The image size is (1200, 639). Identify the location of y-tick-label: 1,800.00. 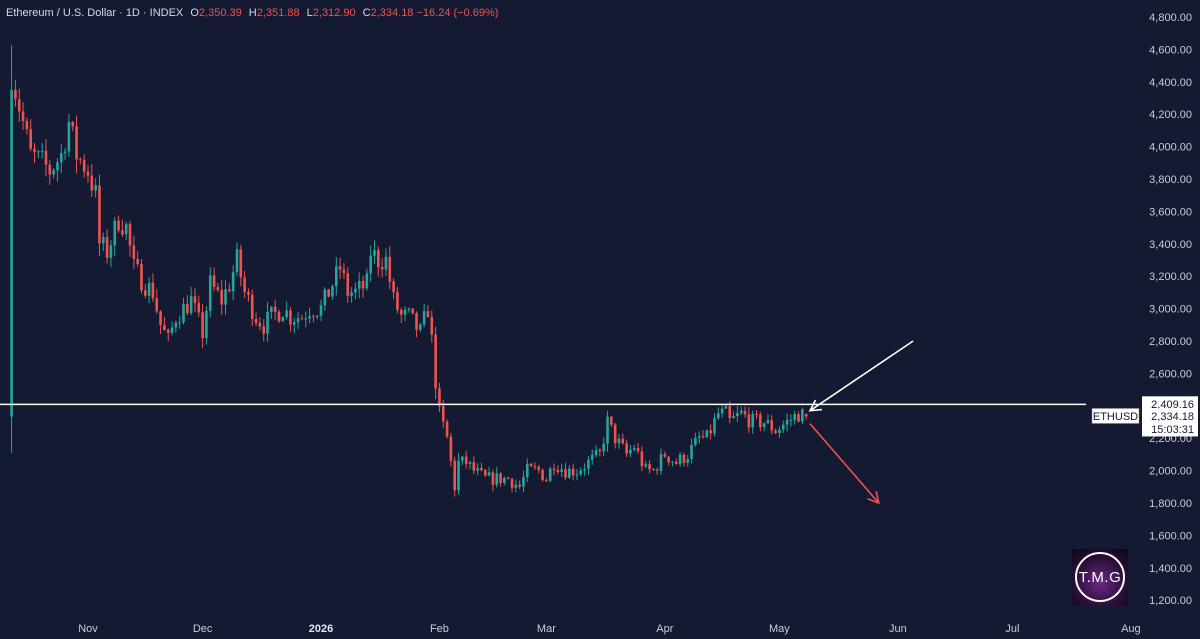
(1170, 504).